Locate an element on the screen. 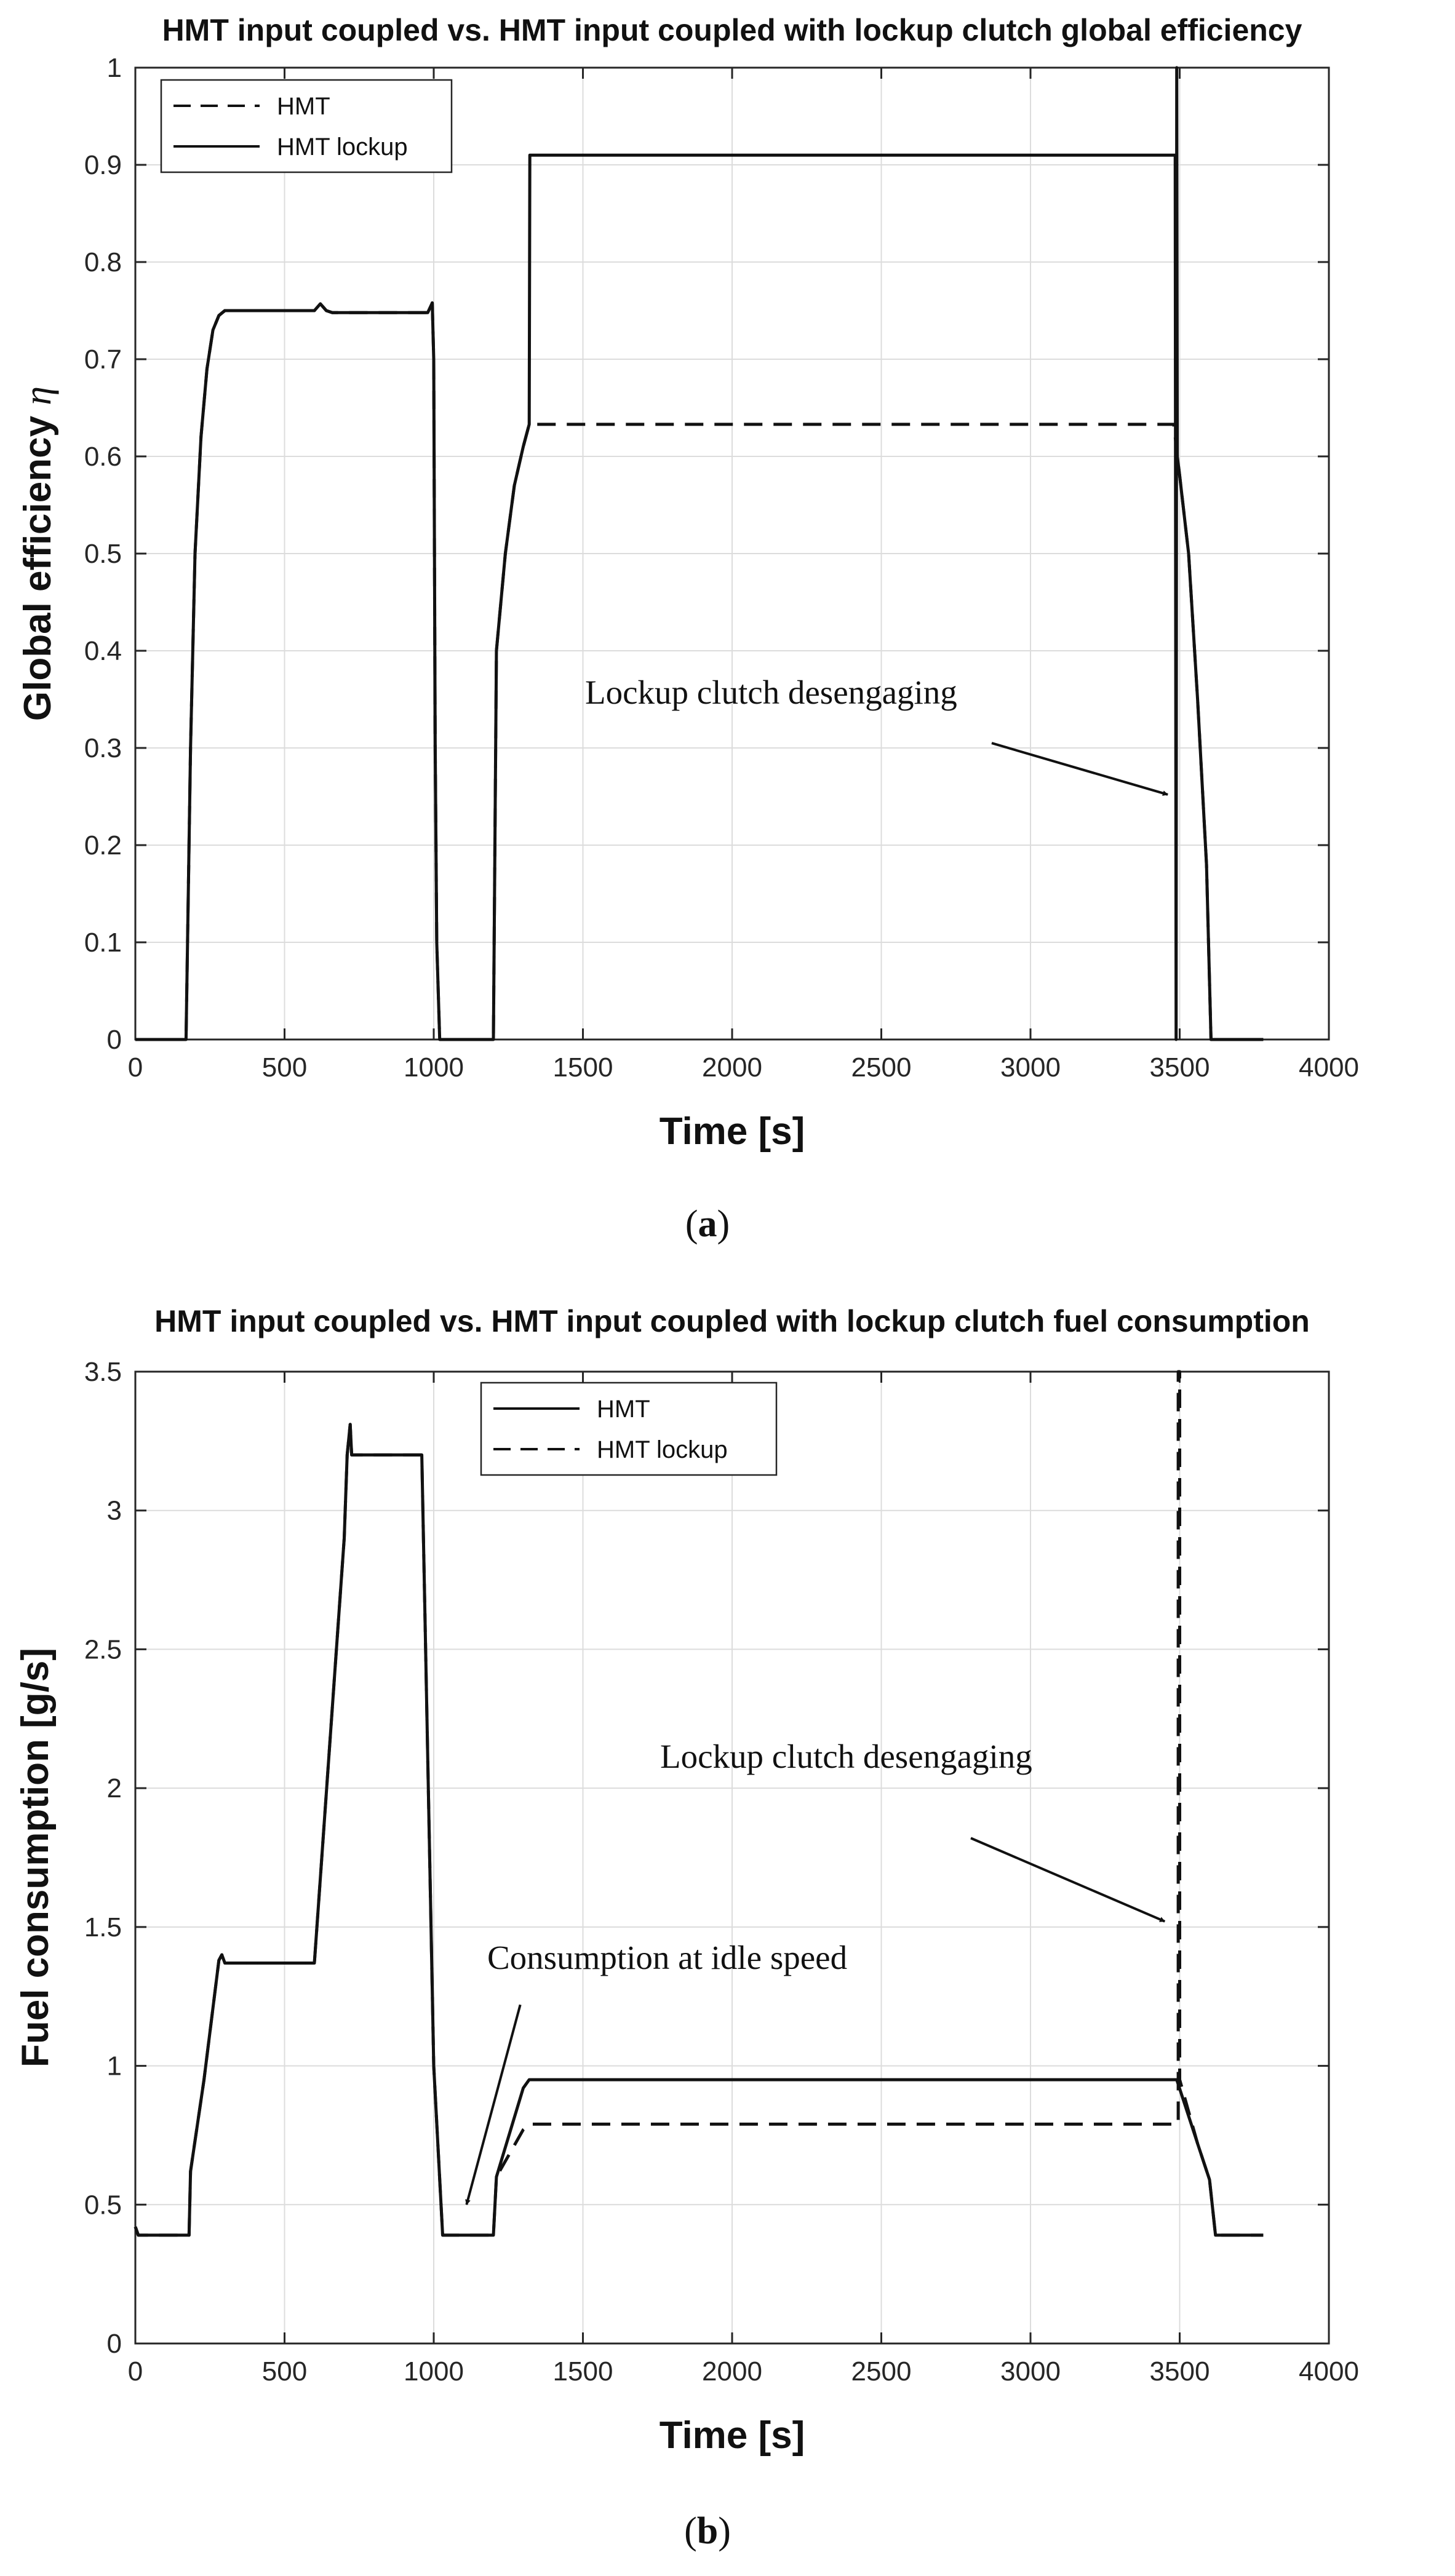  y-tick-label: 0.2 is located at coordinates (103, 845).